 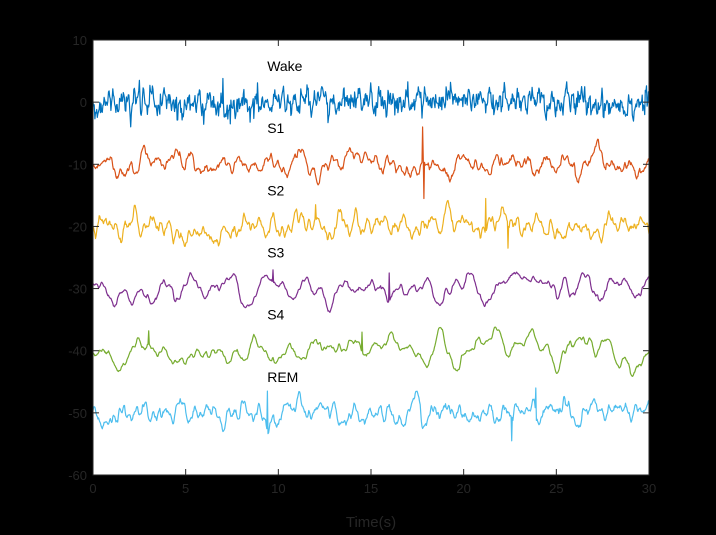 I want to click on trace-labels: Wake S1 S2 S3 S4 REM, so click(x=284, y=221).